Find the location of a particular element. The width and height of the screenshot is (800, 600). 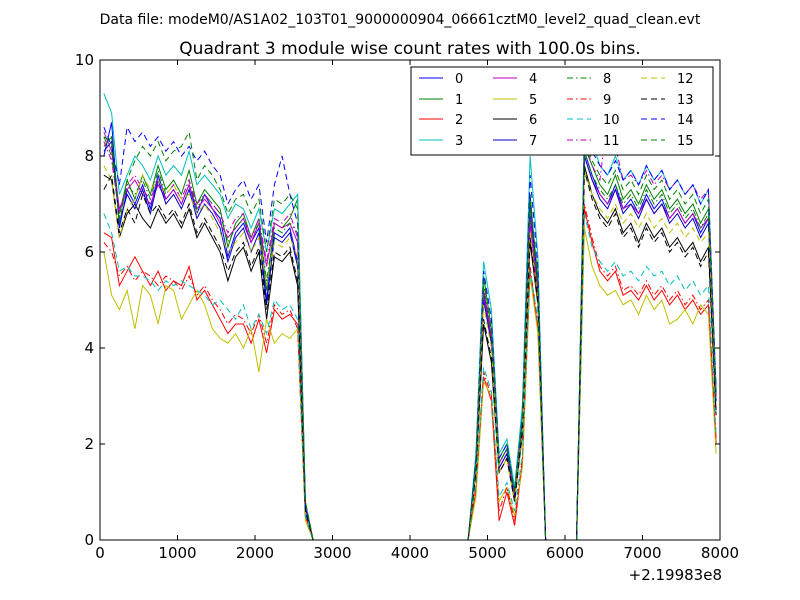

y-tick-label: 2 is located at coordinates (89, 444).